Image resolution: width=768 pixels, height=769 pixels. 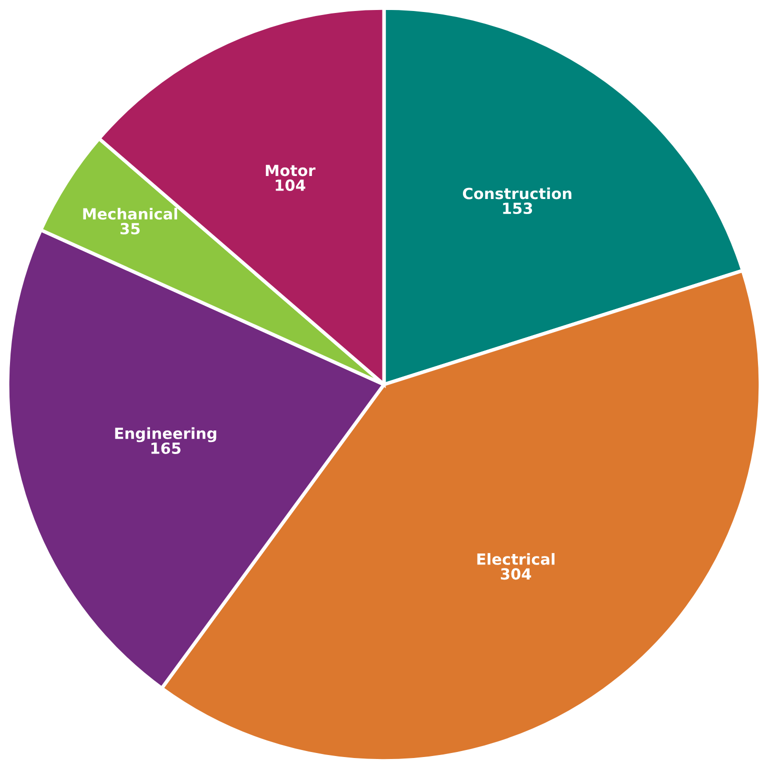 I want to click on slice-label: Construction, so click(x=517, y=193).